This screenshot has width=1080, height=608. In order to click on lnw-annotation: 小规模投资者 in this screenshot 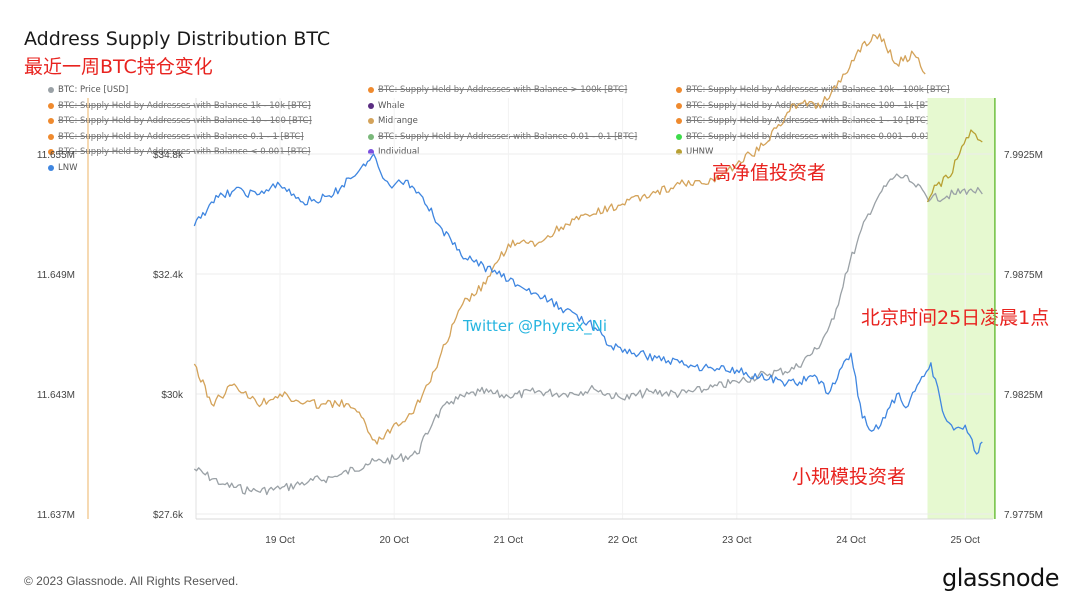, I will do `click(849, 477)`.